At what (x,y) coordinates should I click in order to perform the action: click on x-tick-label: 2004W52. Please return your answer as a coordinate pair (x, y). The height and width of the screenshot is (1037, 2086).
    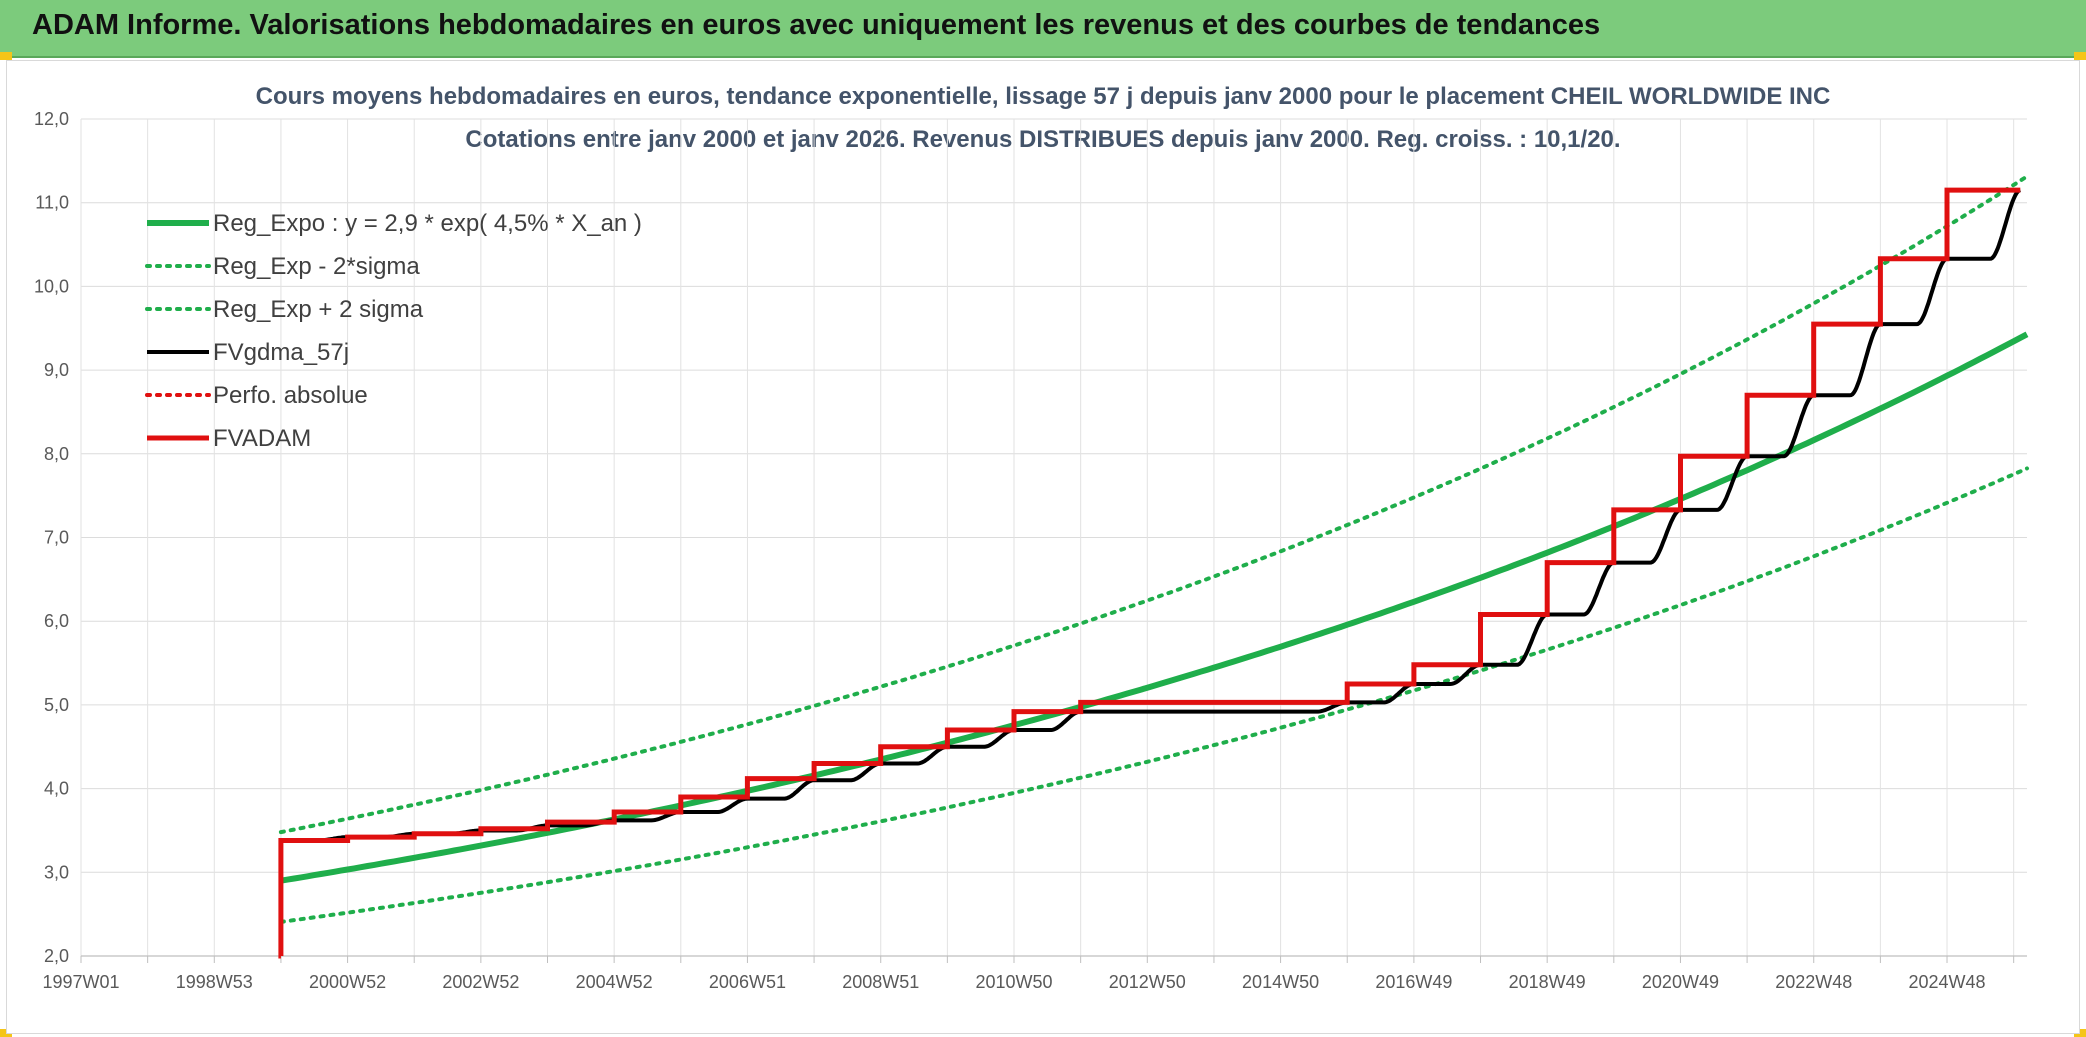
    Looking at the image, I should click on (614, 982).